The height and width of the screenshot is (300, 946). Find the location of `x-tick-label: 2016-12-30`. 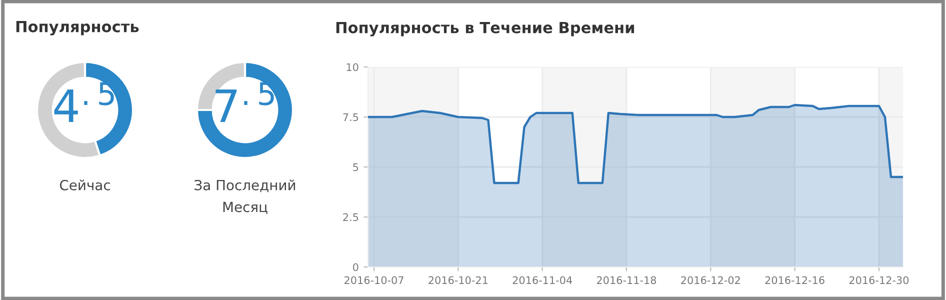

x-tick-label: 2016-12-30 is located at coordinates (879, 280).